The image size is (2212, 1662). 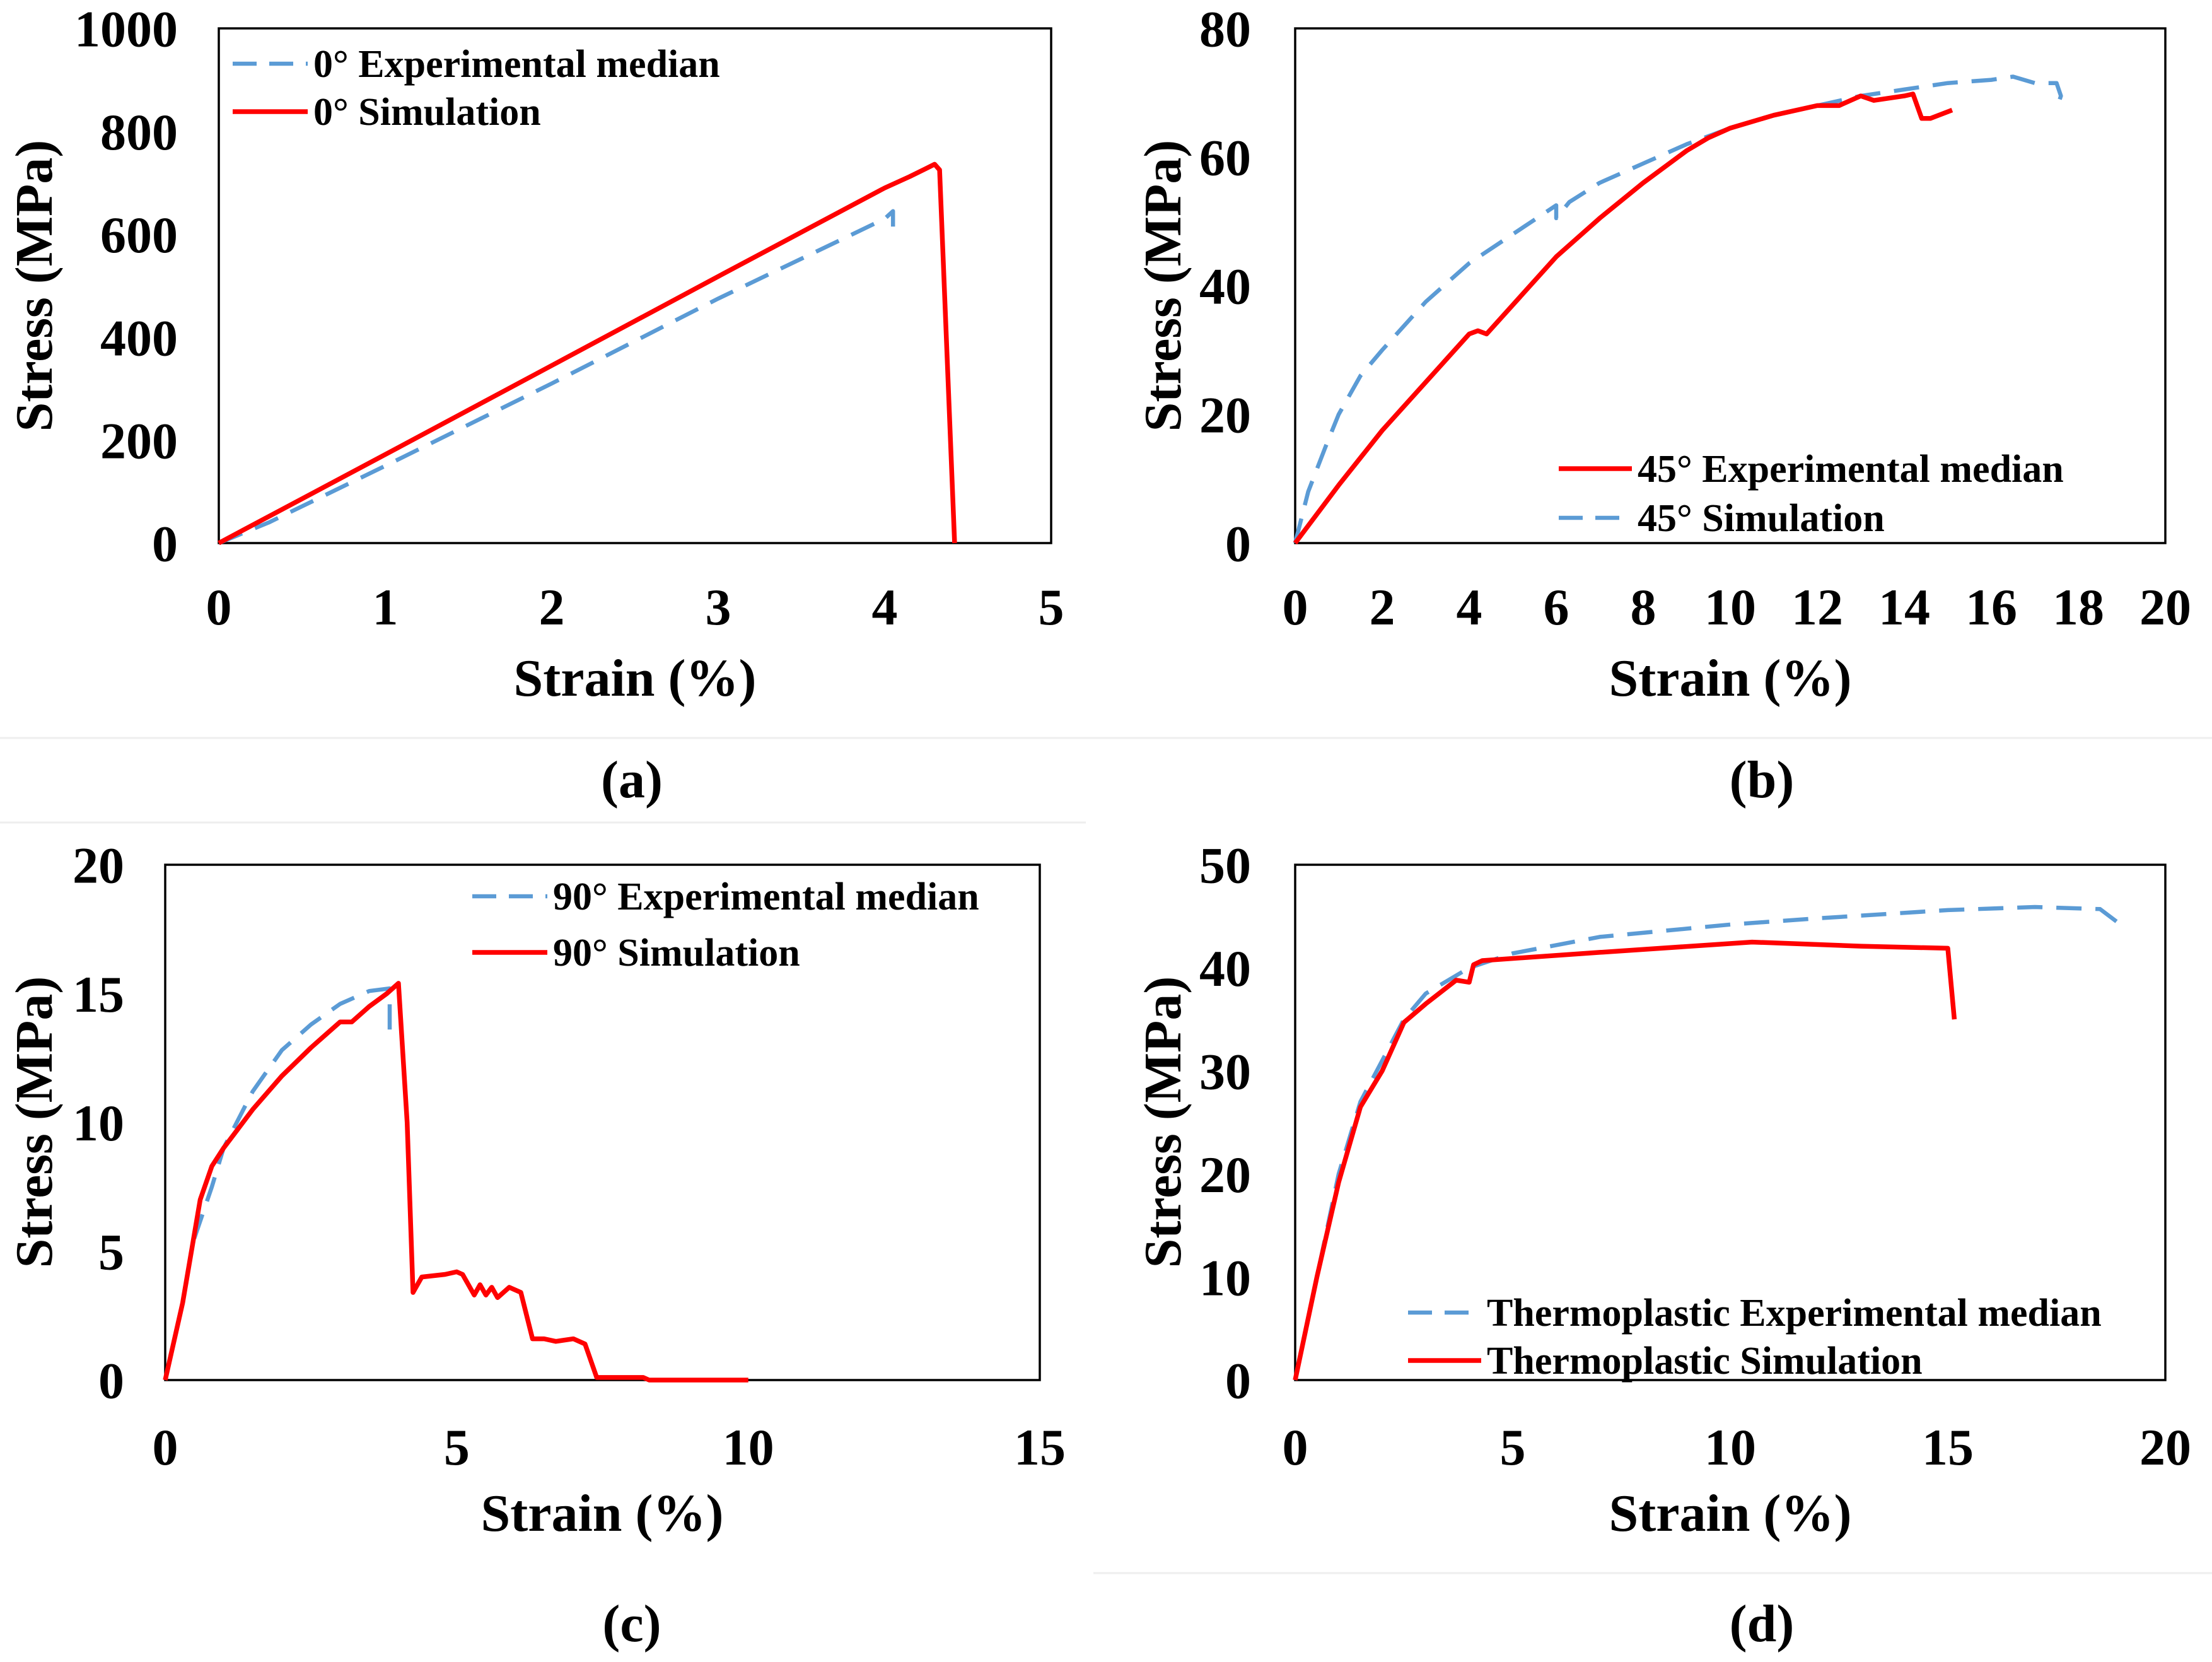 What do you see at coordinates (1225, 158) in the screenshot?
I see `y-tick-label: 60` at bounding box center [1225, 158].